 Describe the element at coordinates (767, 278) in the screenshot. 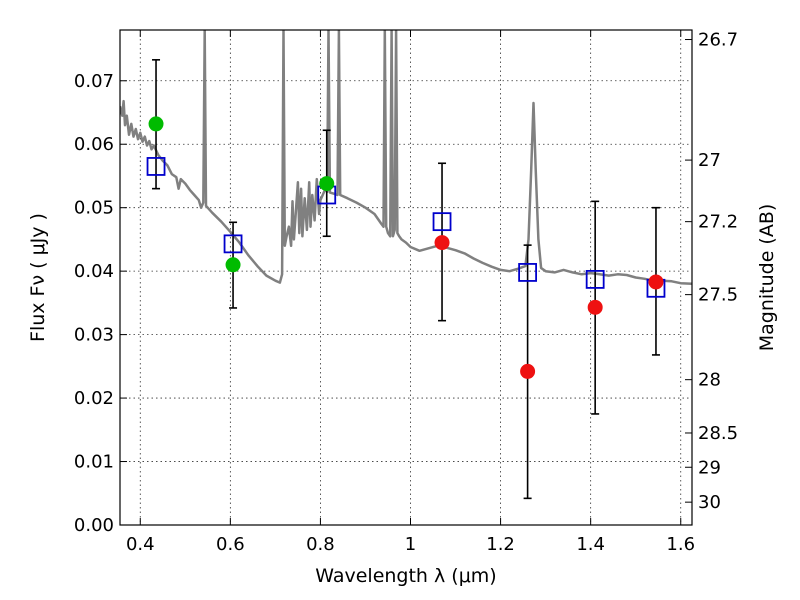

I see `right-axis-label: Magnitude (AB)` at that location.